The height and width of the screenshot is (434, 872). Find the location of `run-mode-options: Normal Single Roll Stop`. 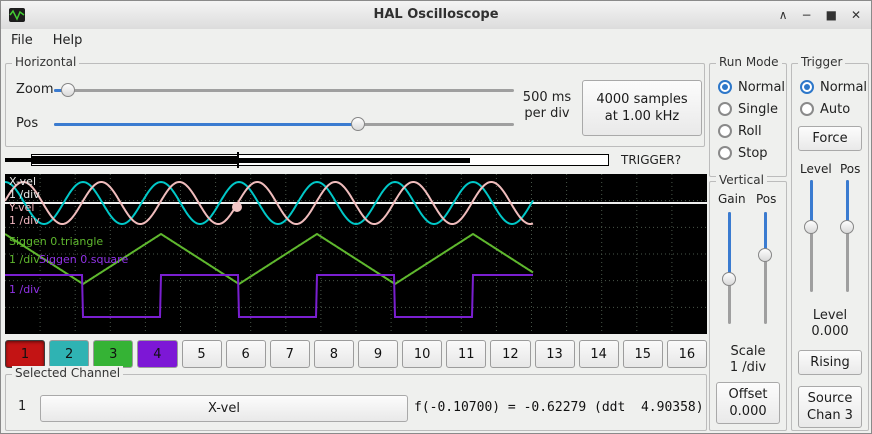

run-mode-options: Normal Single Roll Stop is located at coordinates (748, 120).